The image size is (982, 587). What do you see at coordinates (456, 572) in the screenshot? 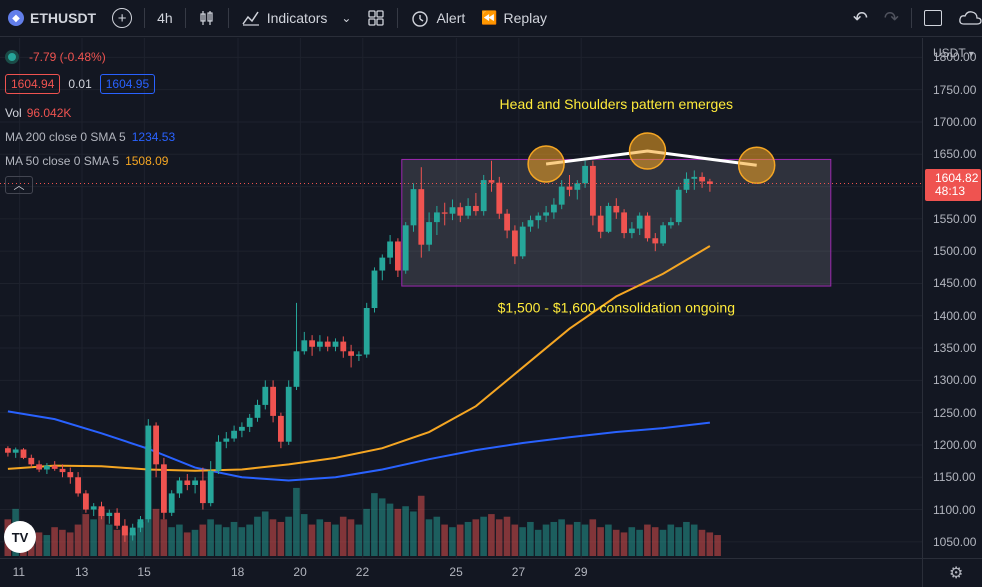
I see `time-tick-label: 25` at bounding box center [456, 572].